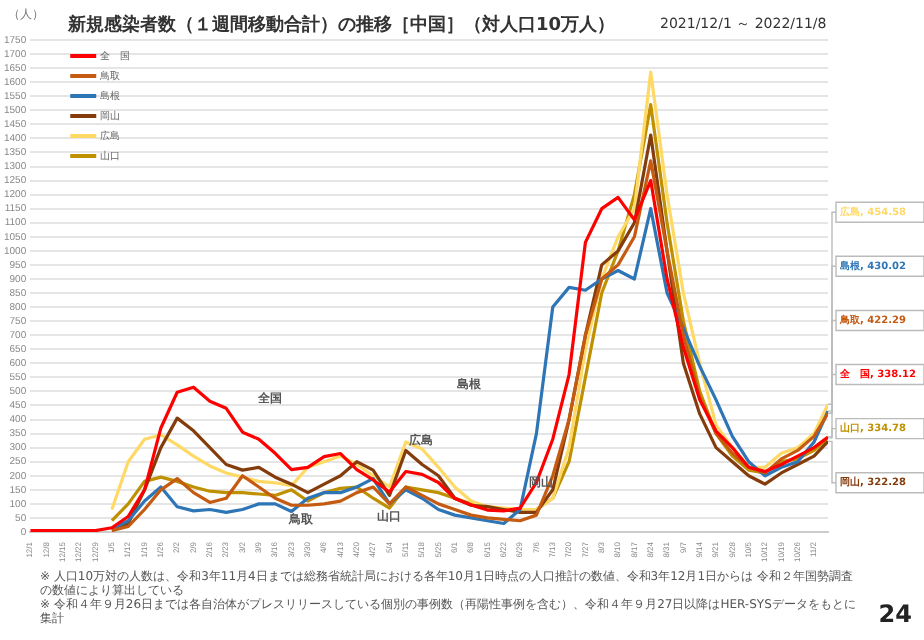  I want to click on text: 24, so click(895, 614).